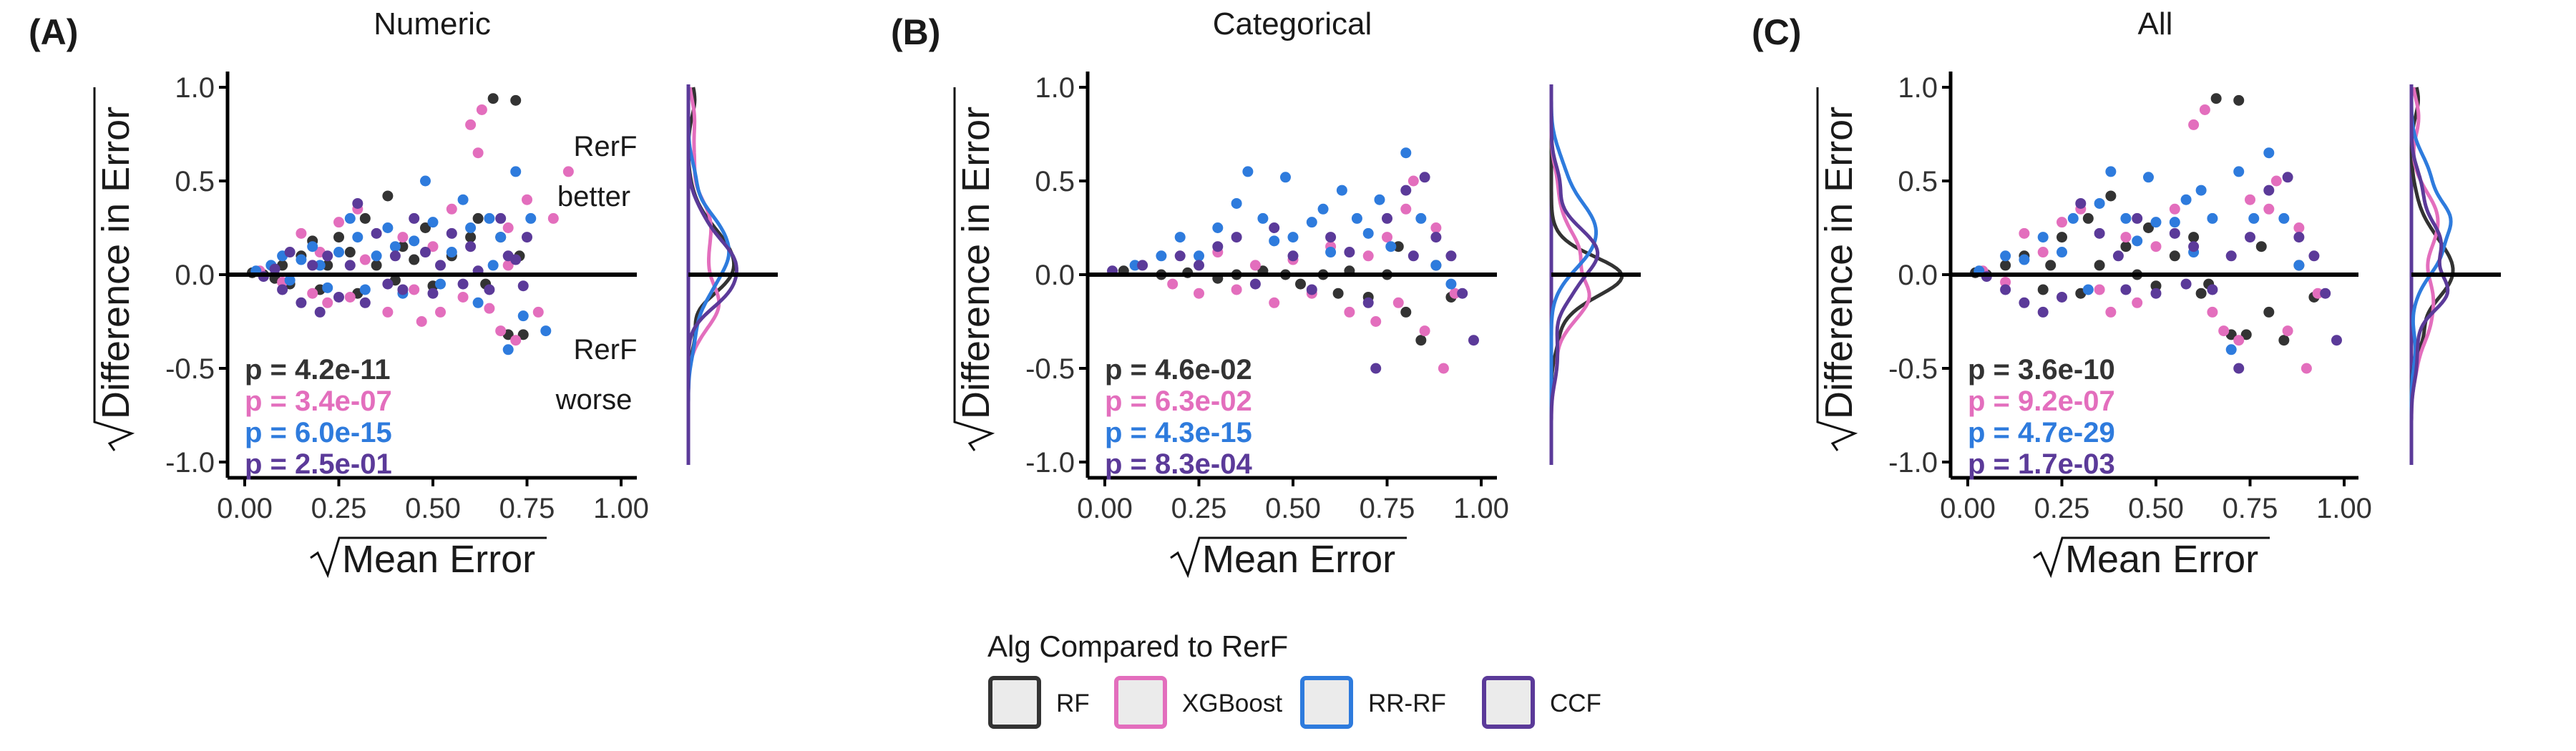  What do you see at coordinates (1055, 275) in the screenshot?
I see `y-tick-label: 0.0` at bounding box center [1055, 275].